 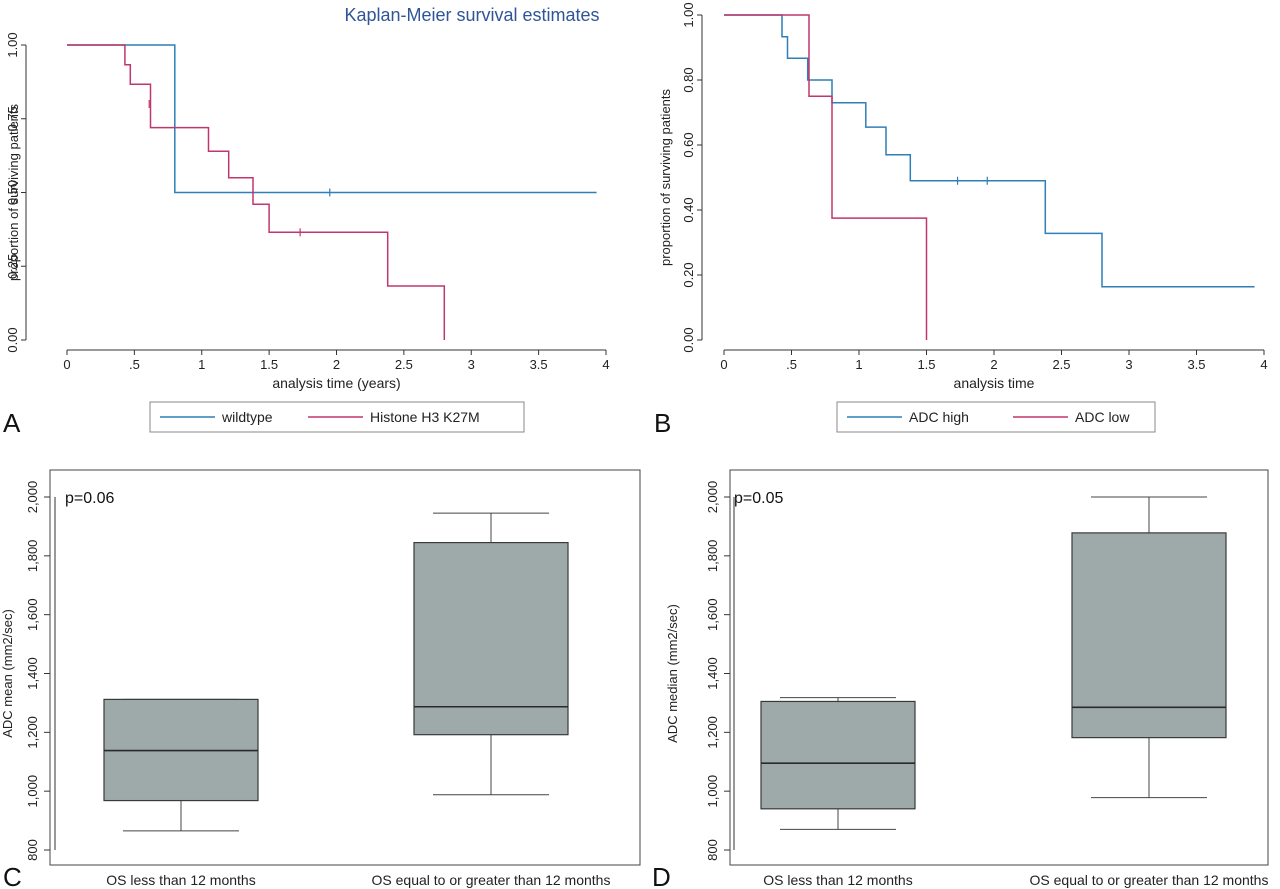 What do you see at coordinates (672, 673) in the screenshot?
I see `y-axis-label: ADC median (mm2/sec)` at bounding box center [672, 673].